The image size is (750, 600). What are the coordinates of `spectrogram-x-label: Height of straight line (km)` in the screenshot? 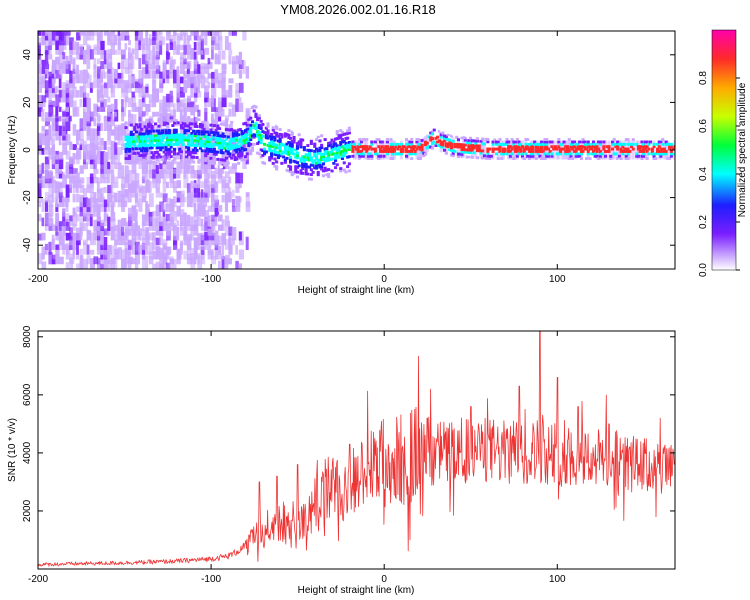 It's located at (356, 290).